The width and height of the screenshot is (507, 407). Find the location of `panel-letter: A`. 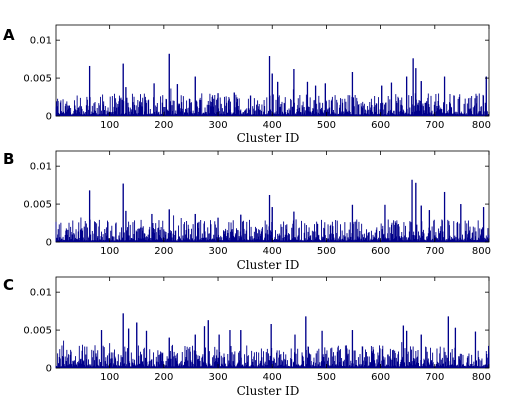

panel-letter: A is located at coordinates (9, 35).